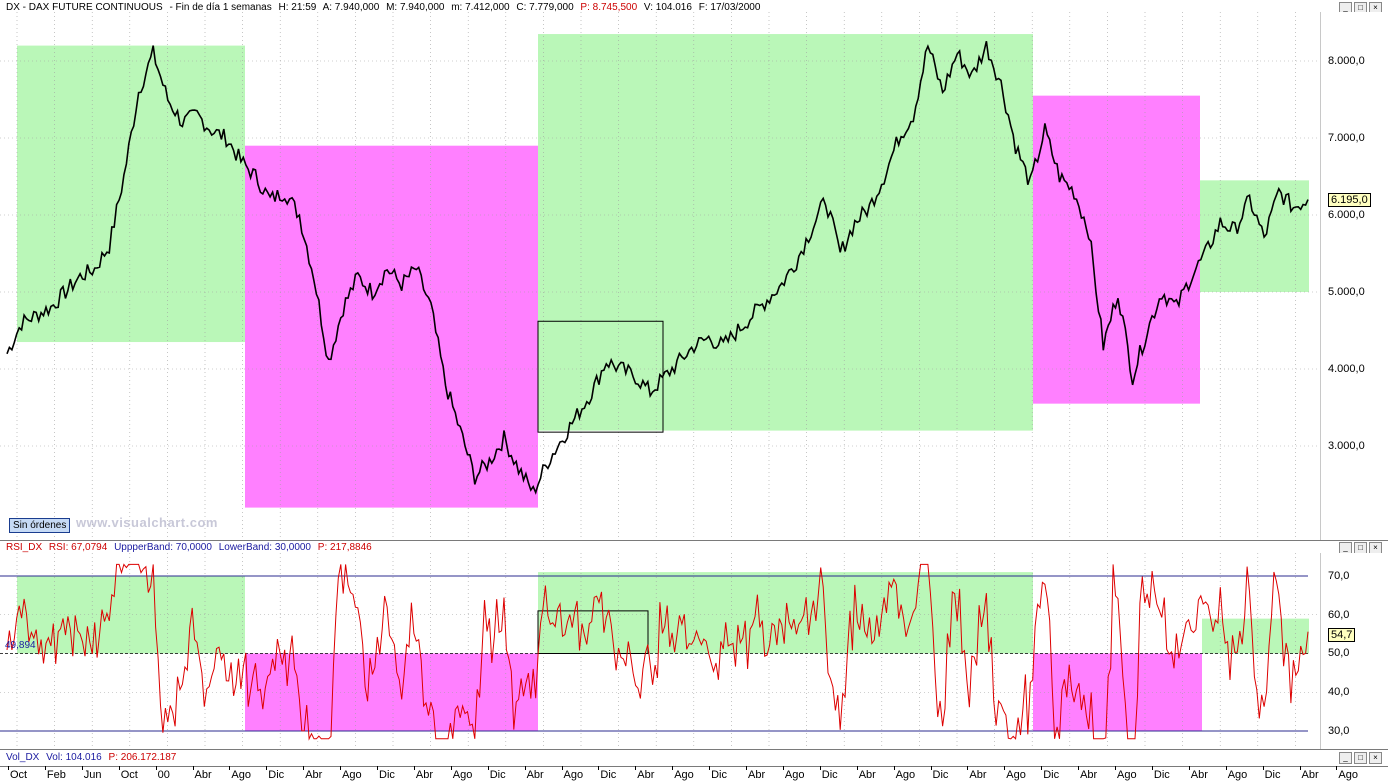 This screenshot has height=783, width=1388. Describe the element at coordinates (667, 7) in the screenshot. I see `volume-value: V: 104.016` at that location.